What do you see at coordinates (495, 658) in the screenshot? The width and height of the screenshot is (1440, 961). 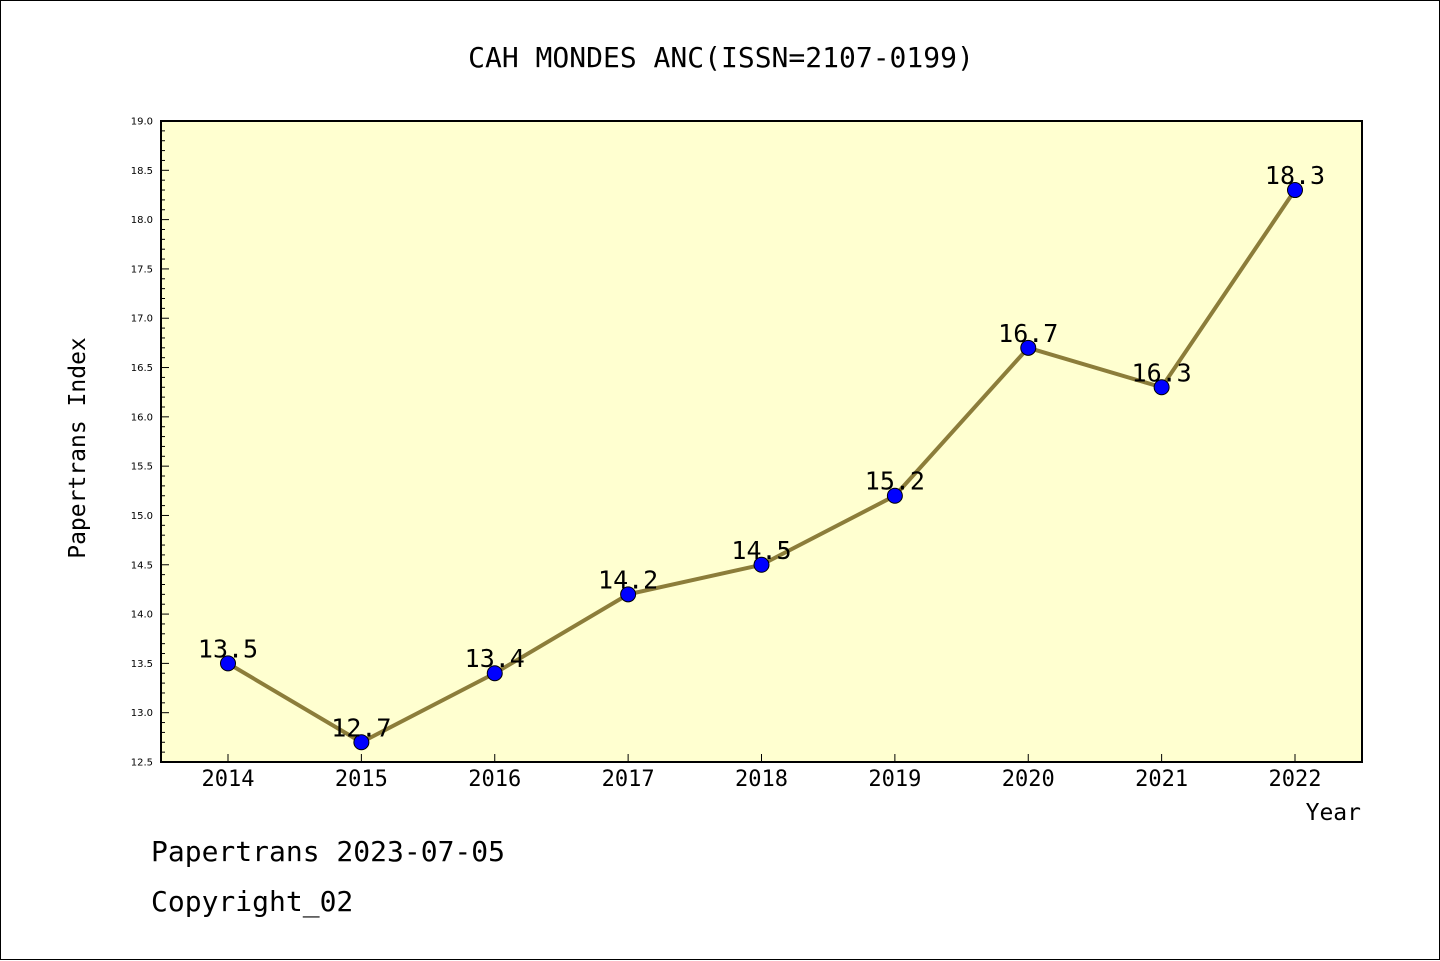 I see `data-label: 13.4` at bounding box center [495, 658].